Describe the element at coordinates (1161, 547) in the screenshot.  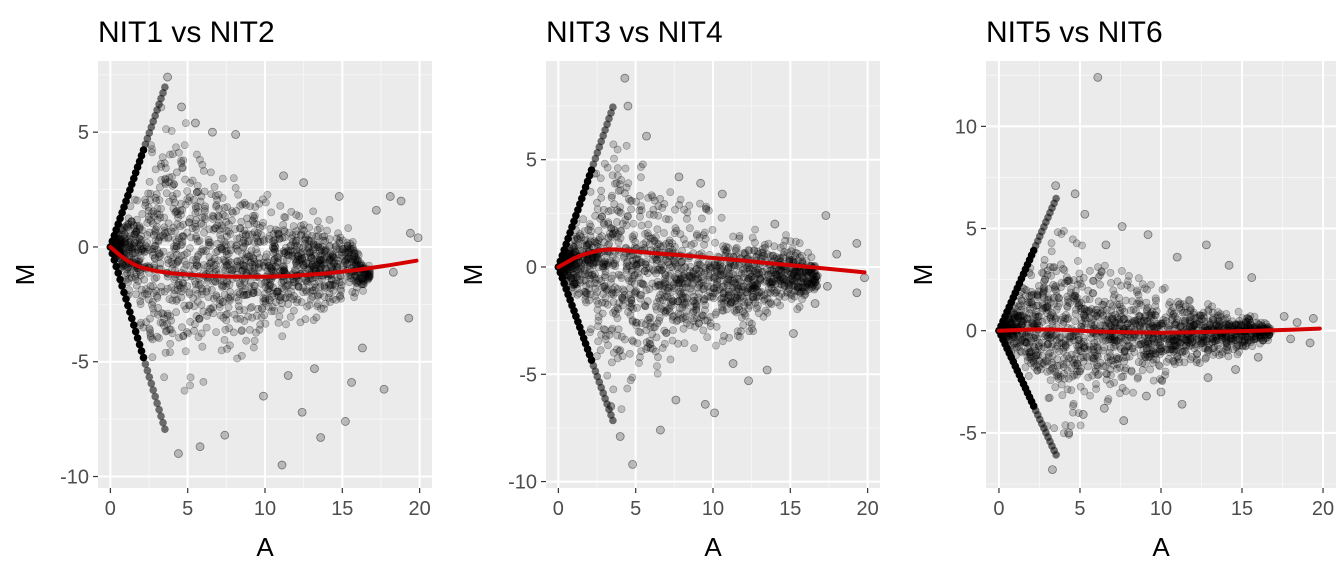
I see `x-axis-label: A` at that location.